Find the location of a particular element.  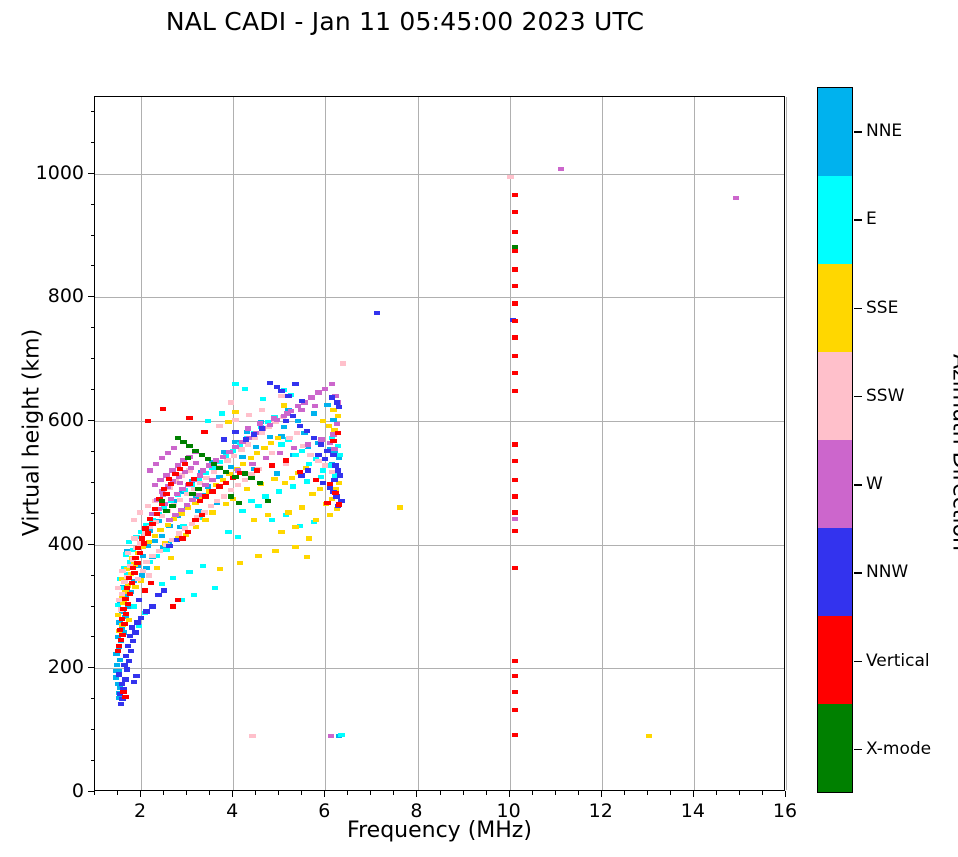

y-tick-label: 800 is located at coordinates (65, 296).